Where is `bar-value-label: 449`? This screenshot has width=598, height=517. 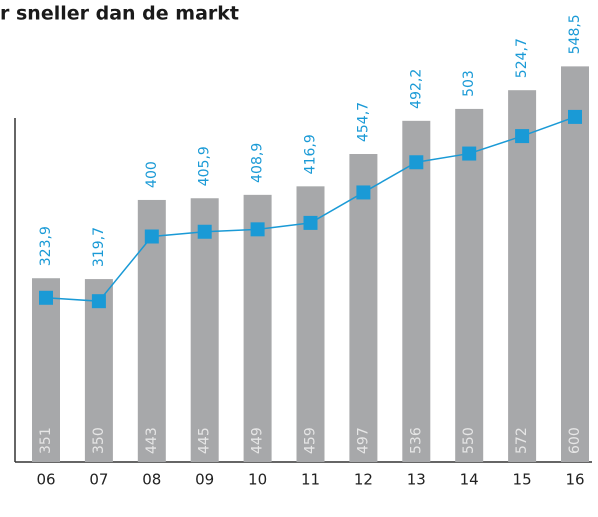
bar-value-label: 449 is located at coordinates (258, 440).